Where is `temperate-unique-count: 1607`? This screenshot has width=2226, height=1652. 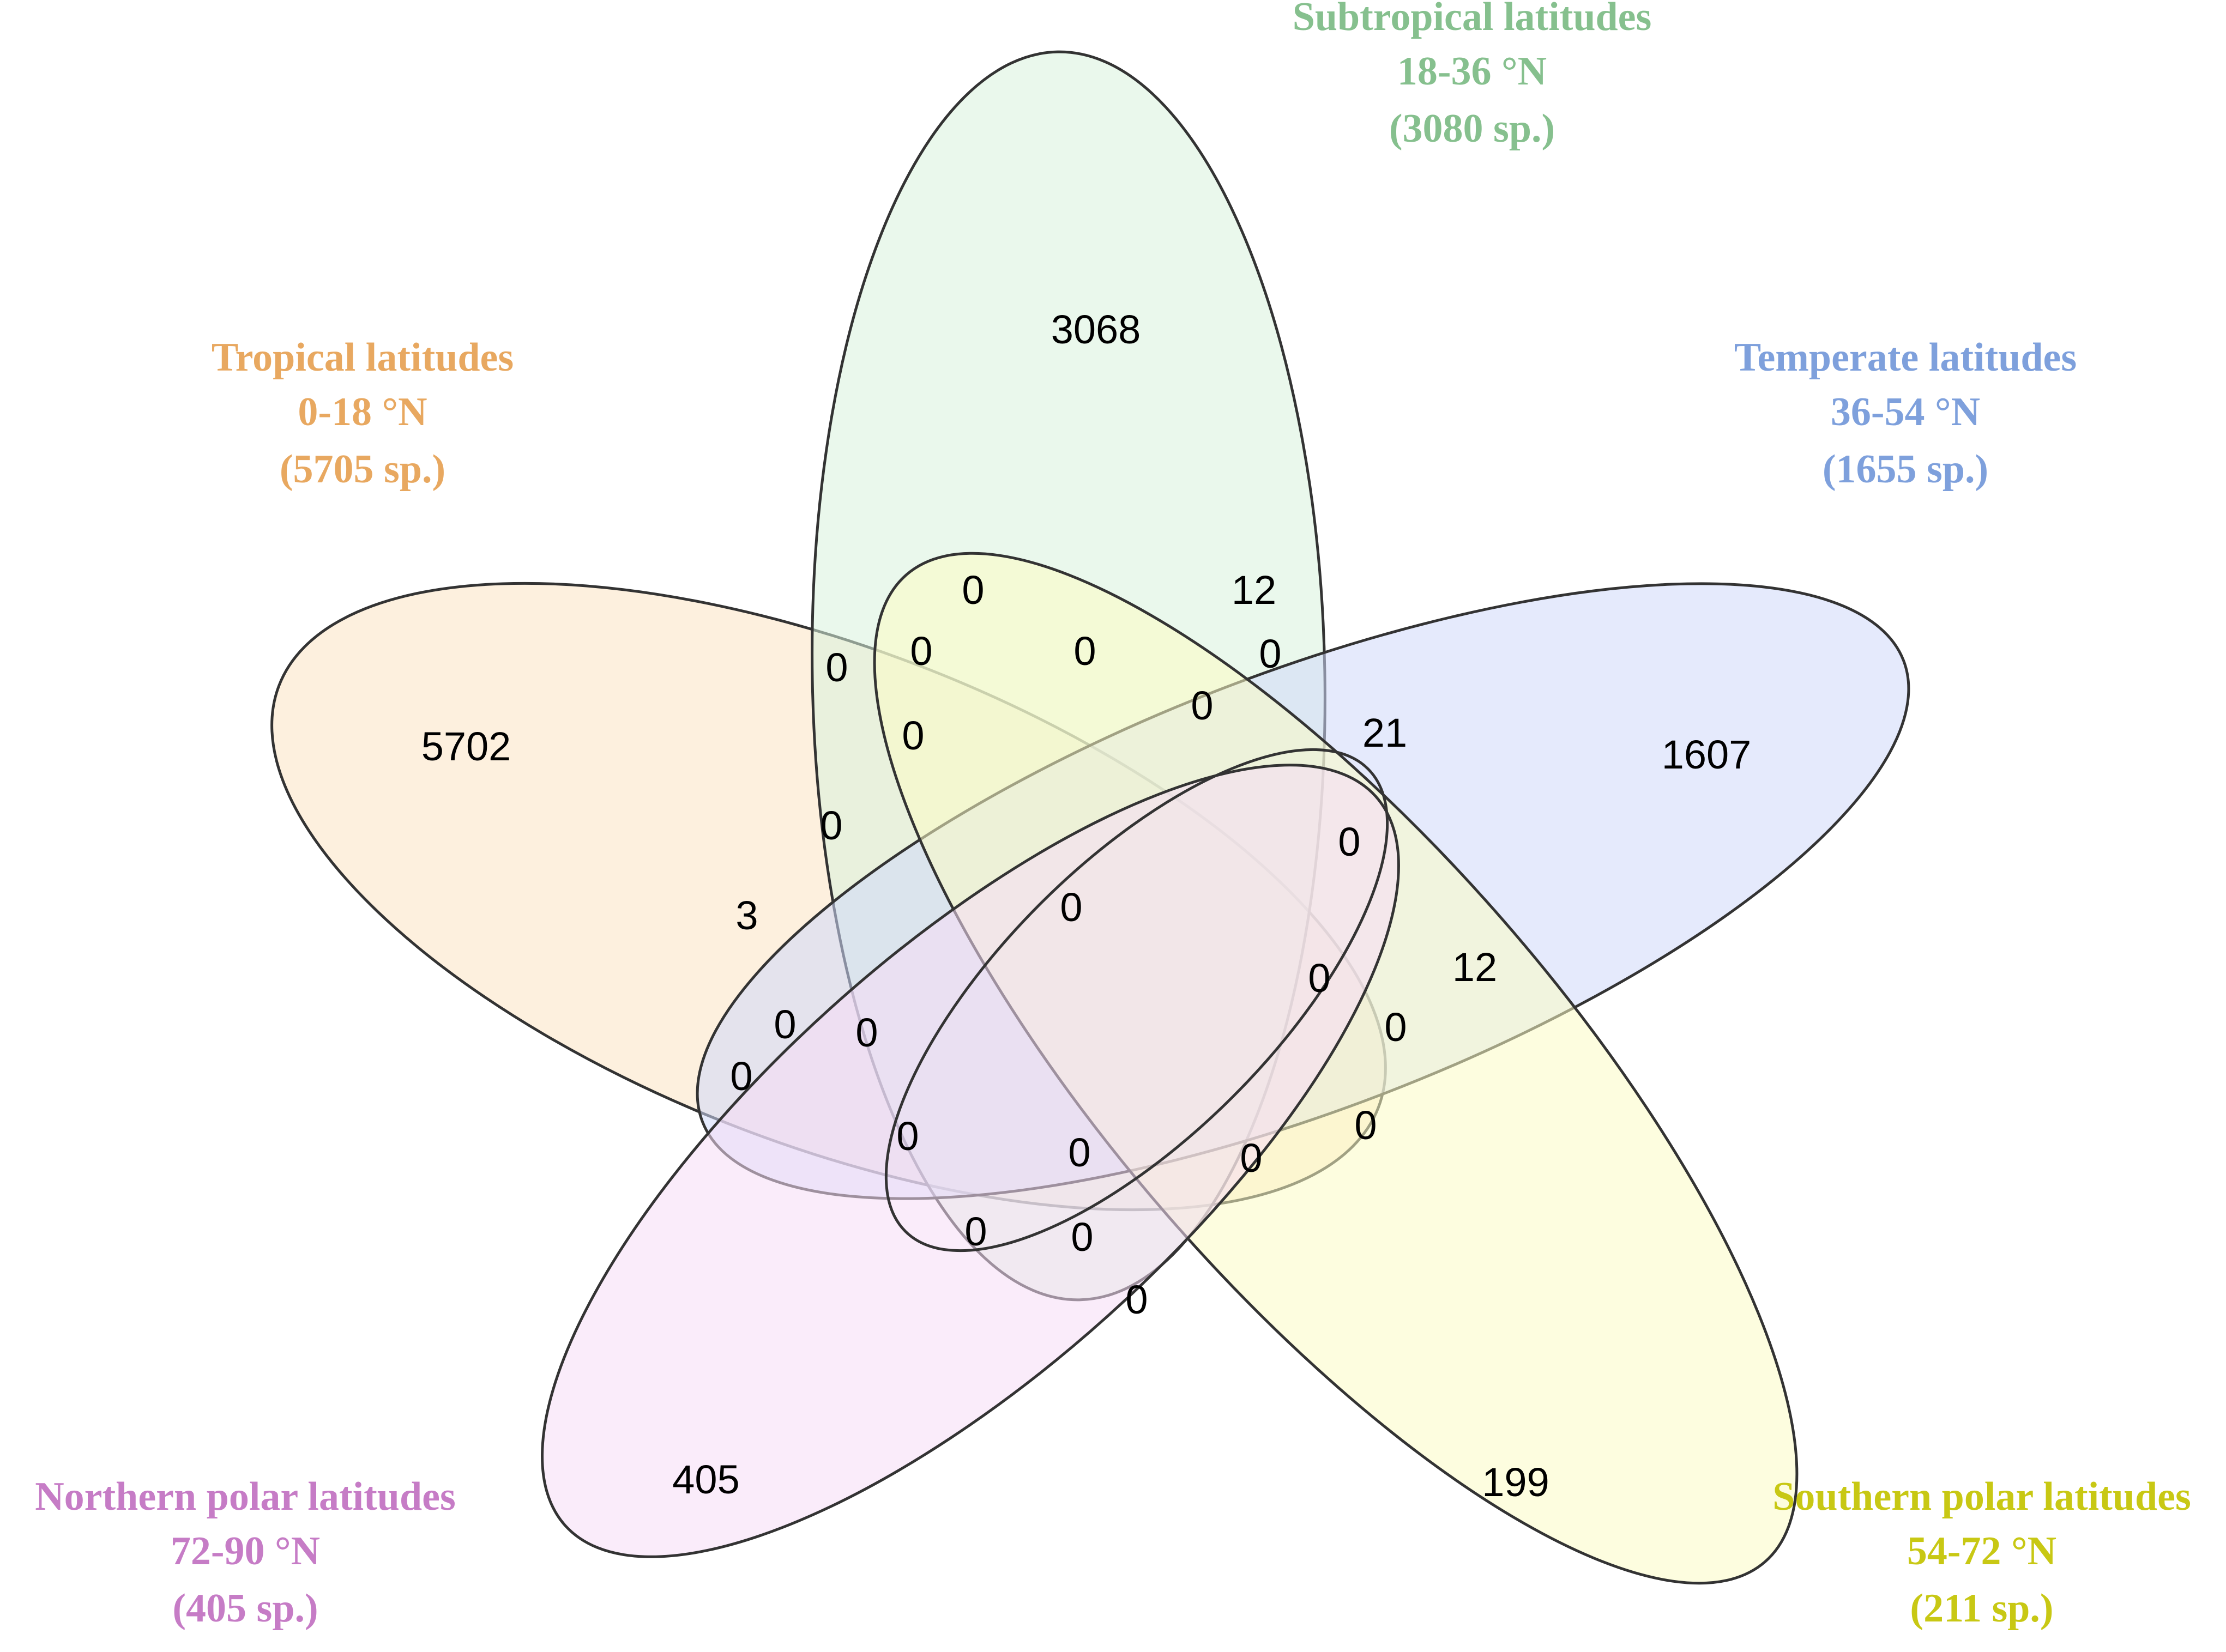
temperate-unique-count: 1607 is located at coordinates (1707, 754).